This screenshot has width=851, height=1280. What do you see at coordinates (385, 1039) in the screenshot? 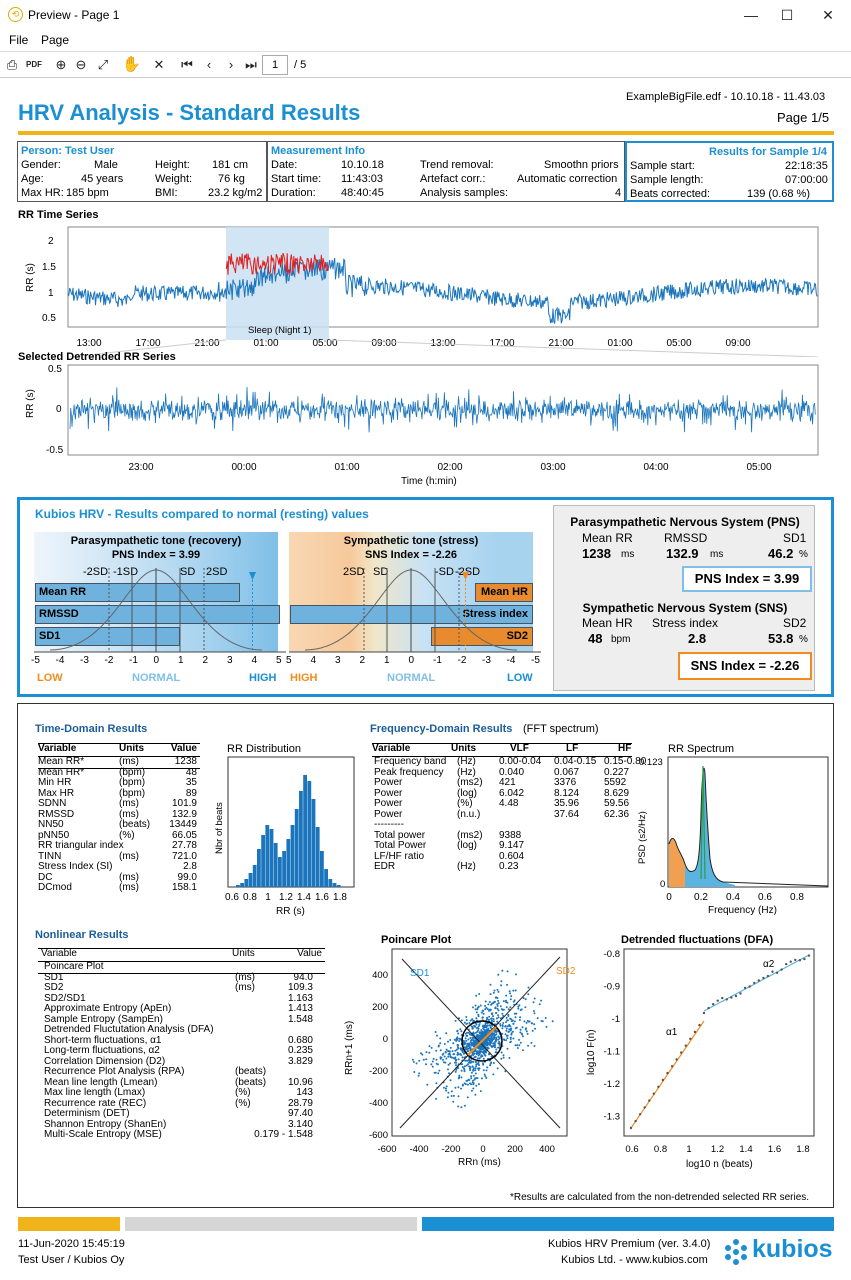
I see `poincare-ytick: 0` at bounding box center [385, 1039].